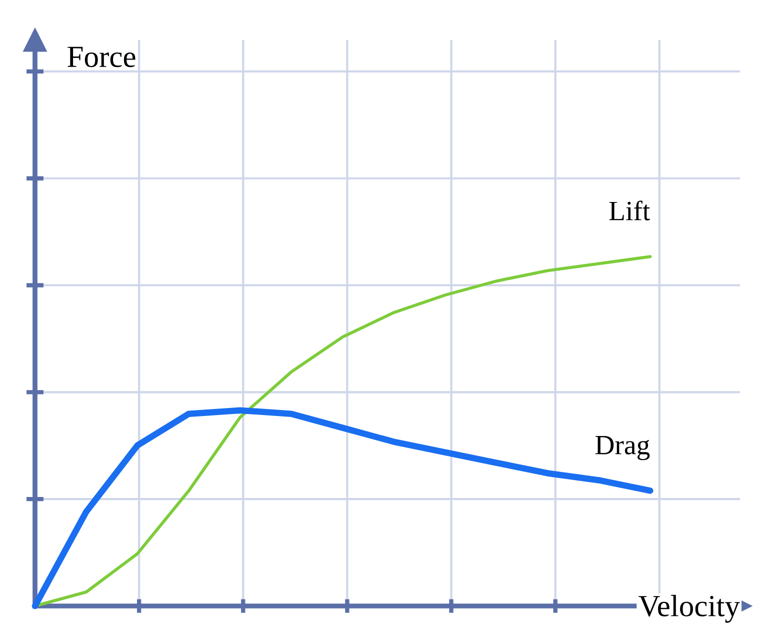  Describe the element at coordinates (689, 608) in the screenshot. I see `x-axis-title: Velocity` at that location.